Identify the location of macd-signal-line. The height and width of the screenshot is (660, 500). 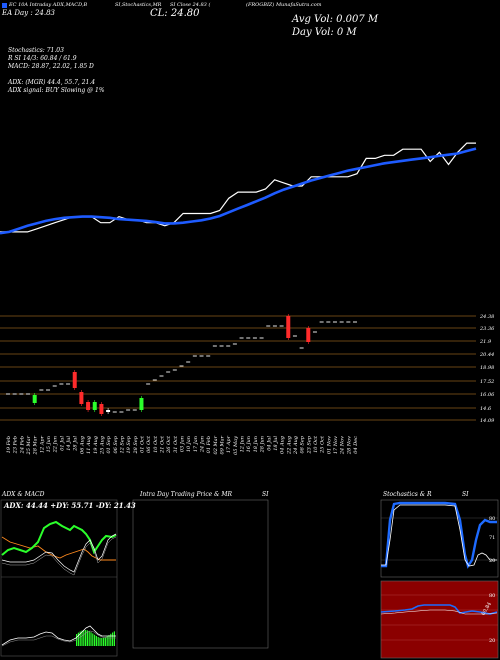
(58, 638).